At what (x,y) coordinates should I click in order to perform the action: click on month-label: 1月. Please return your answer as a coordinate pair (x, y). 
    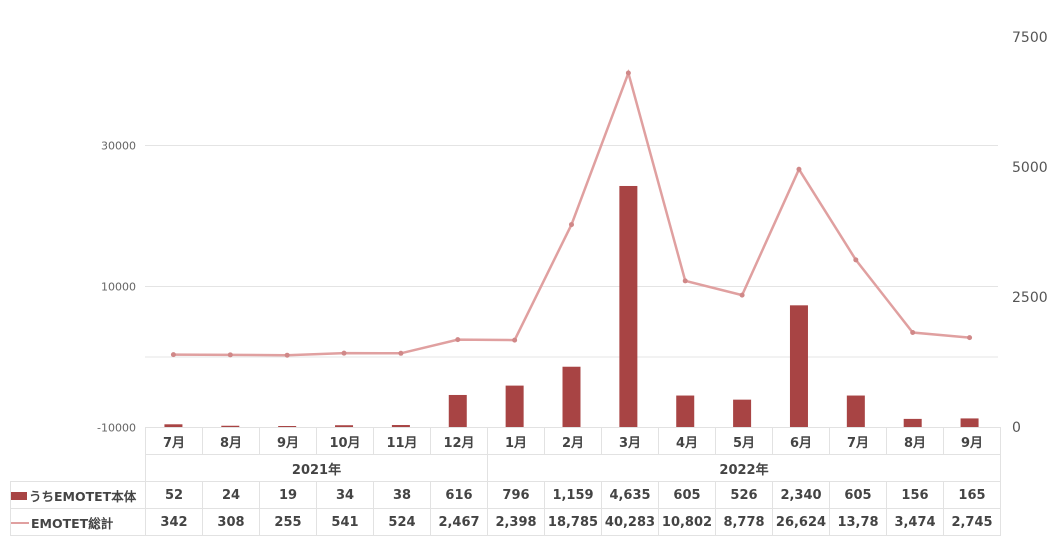
    Looking at the image, I should click on (516, 441).